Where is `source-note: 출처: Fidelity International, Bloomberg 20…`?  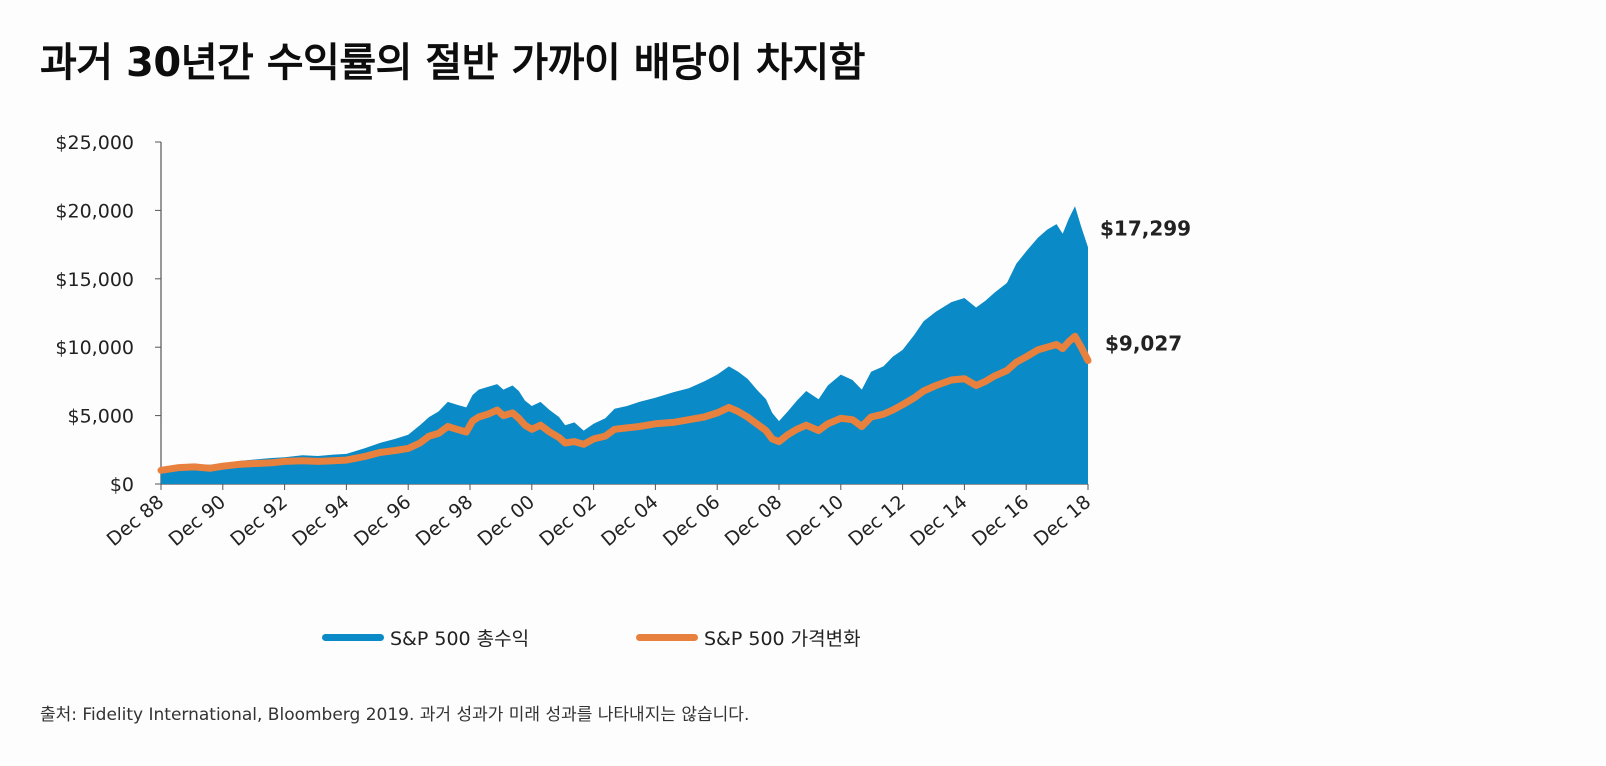 source-note: 출처: Fidelity International, Bloomberg 20… is located at coordinates (395, 715).